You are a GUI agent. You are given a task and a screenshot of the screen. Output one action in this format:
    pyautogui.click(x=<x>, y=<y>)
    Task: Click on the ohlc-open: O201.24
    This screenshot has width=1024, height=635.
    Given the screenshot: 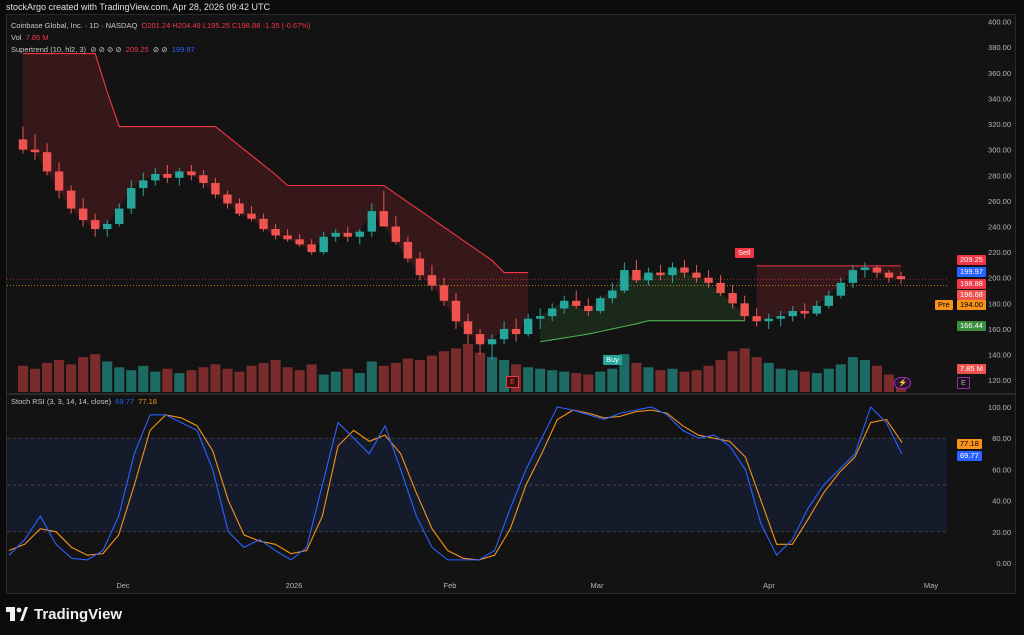 What is the action you would take?
    pyautogui.click(x=156, y=25)
    